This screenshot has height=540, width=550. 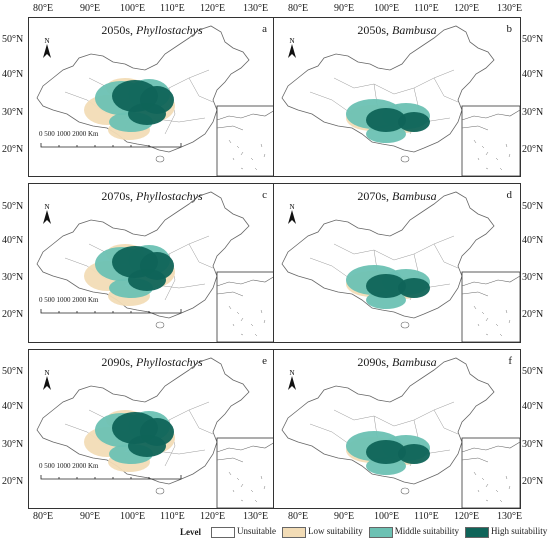 What do you see at coordinates (152, 196) in the screenshot?
I see `panel-title: 2070s, Phyllostachys` at bounding box center [152, 196].